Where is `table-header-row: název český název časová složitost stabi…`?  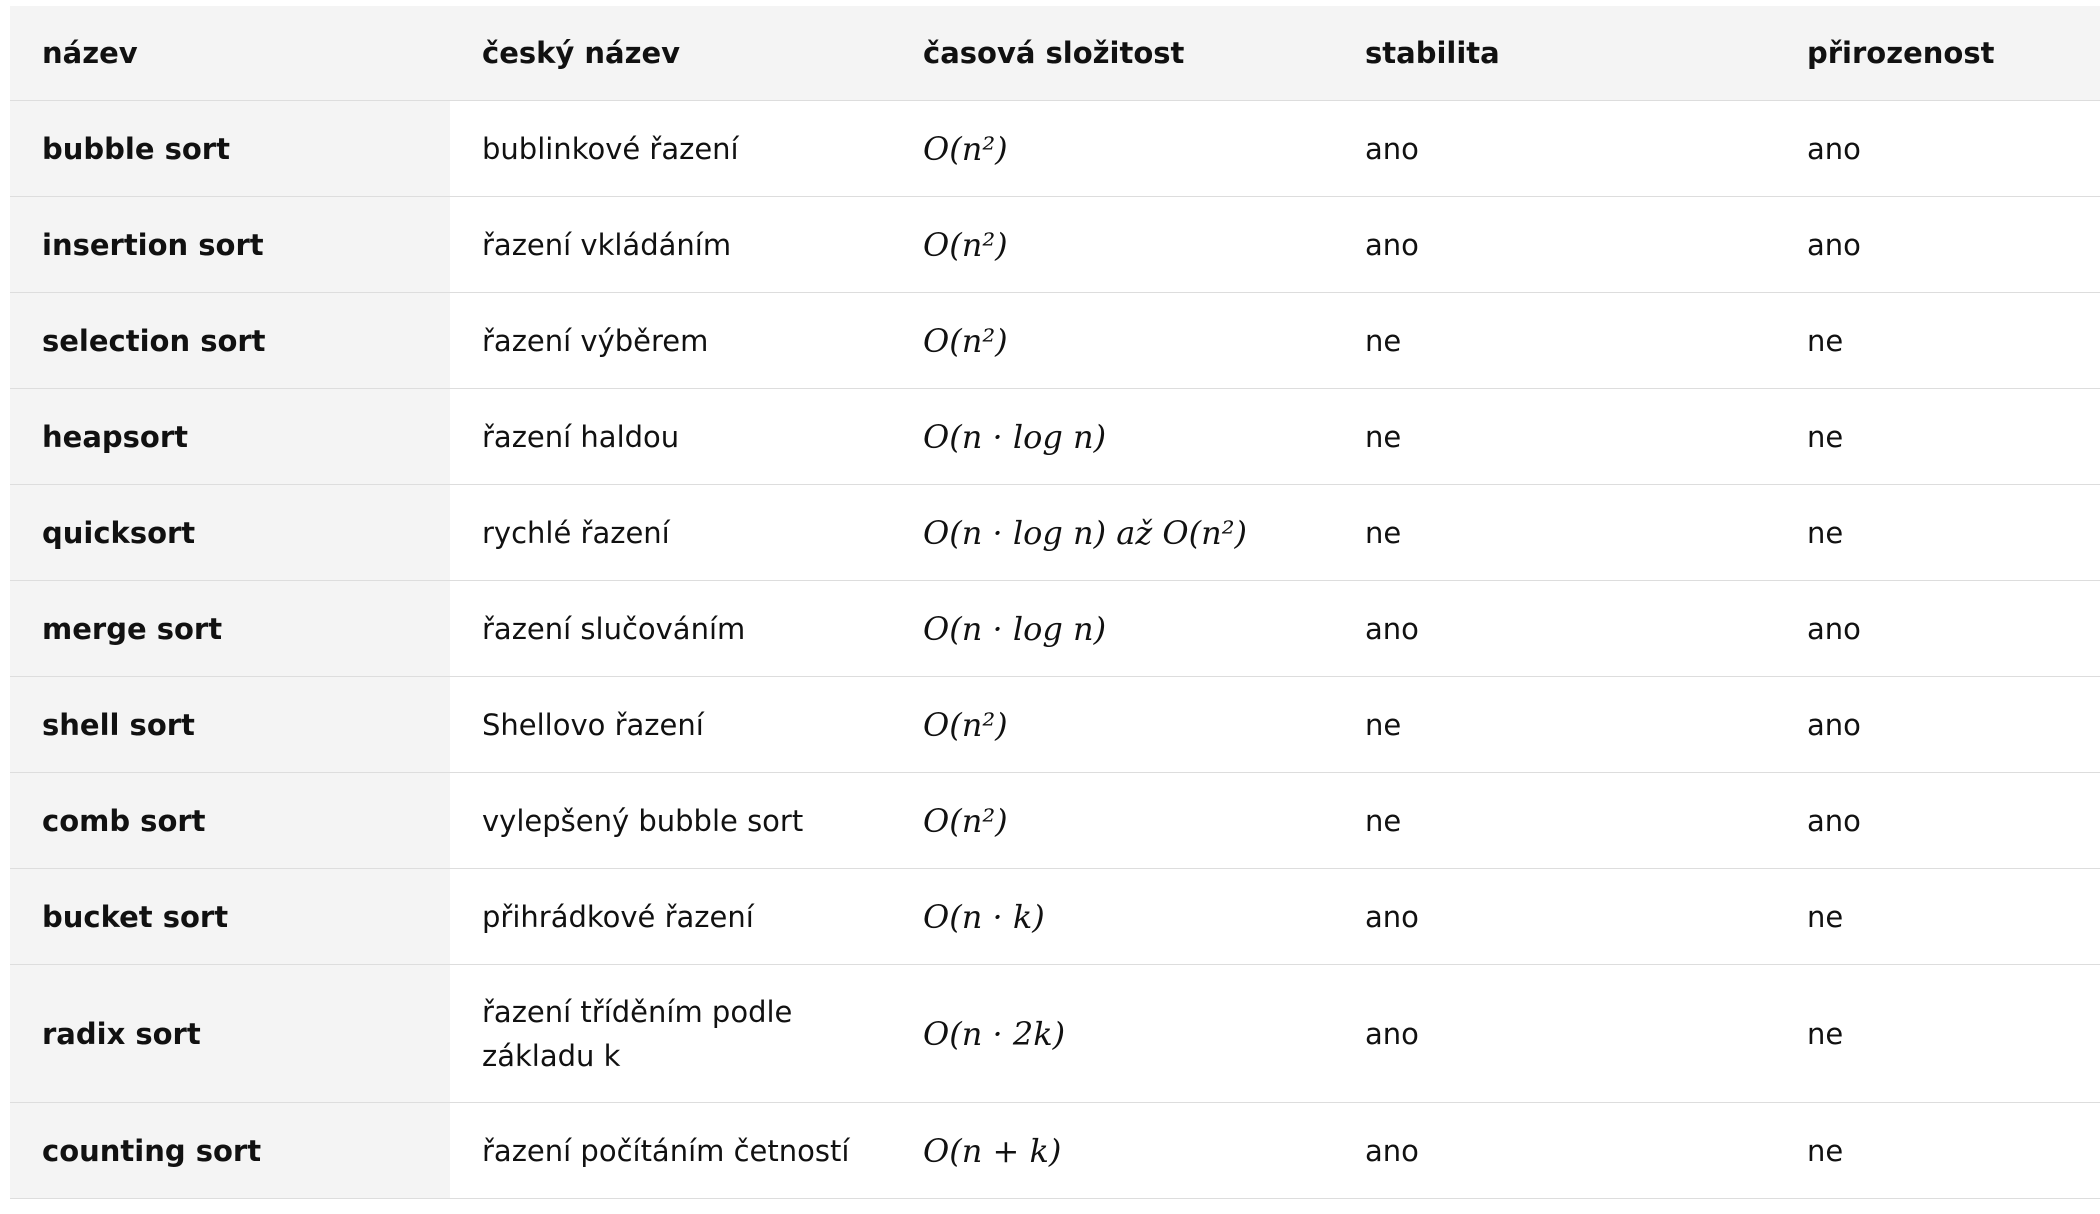 table-header-row: název český název časová složitost stabi… is located at coordinates (1055, 53).